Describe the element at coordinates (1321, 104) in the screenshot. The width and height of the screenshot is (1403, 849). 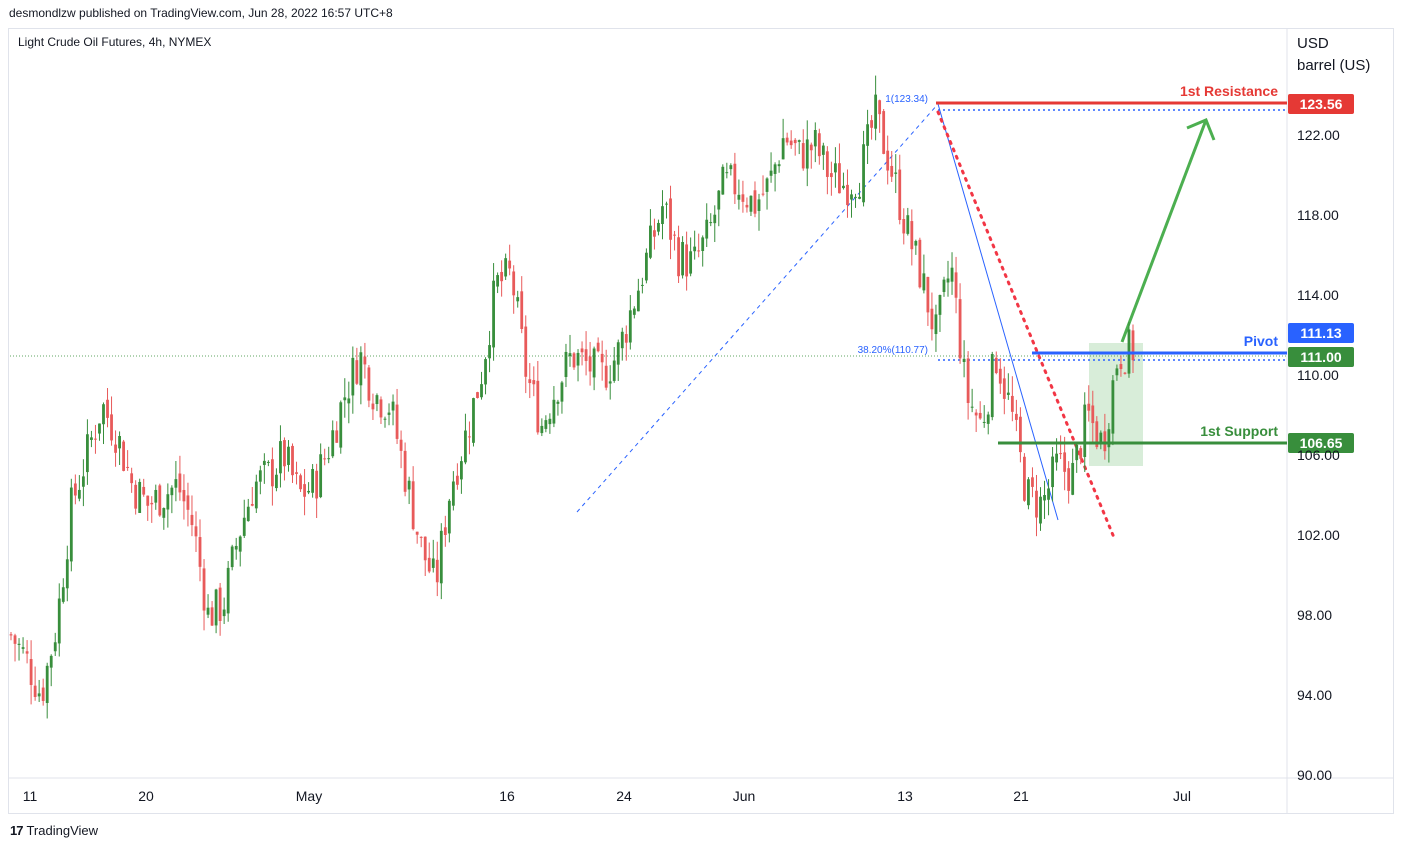
I see `resistance-price-tag` at that location.